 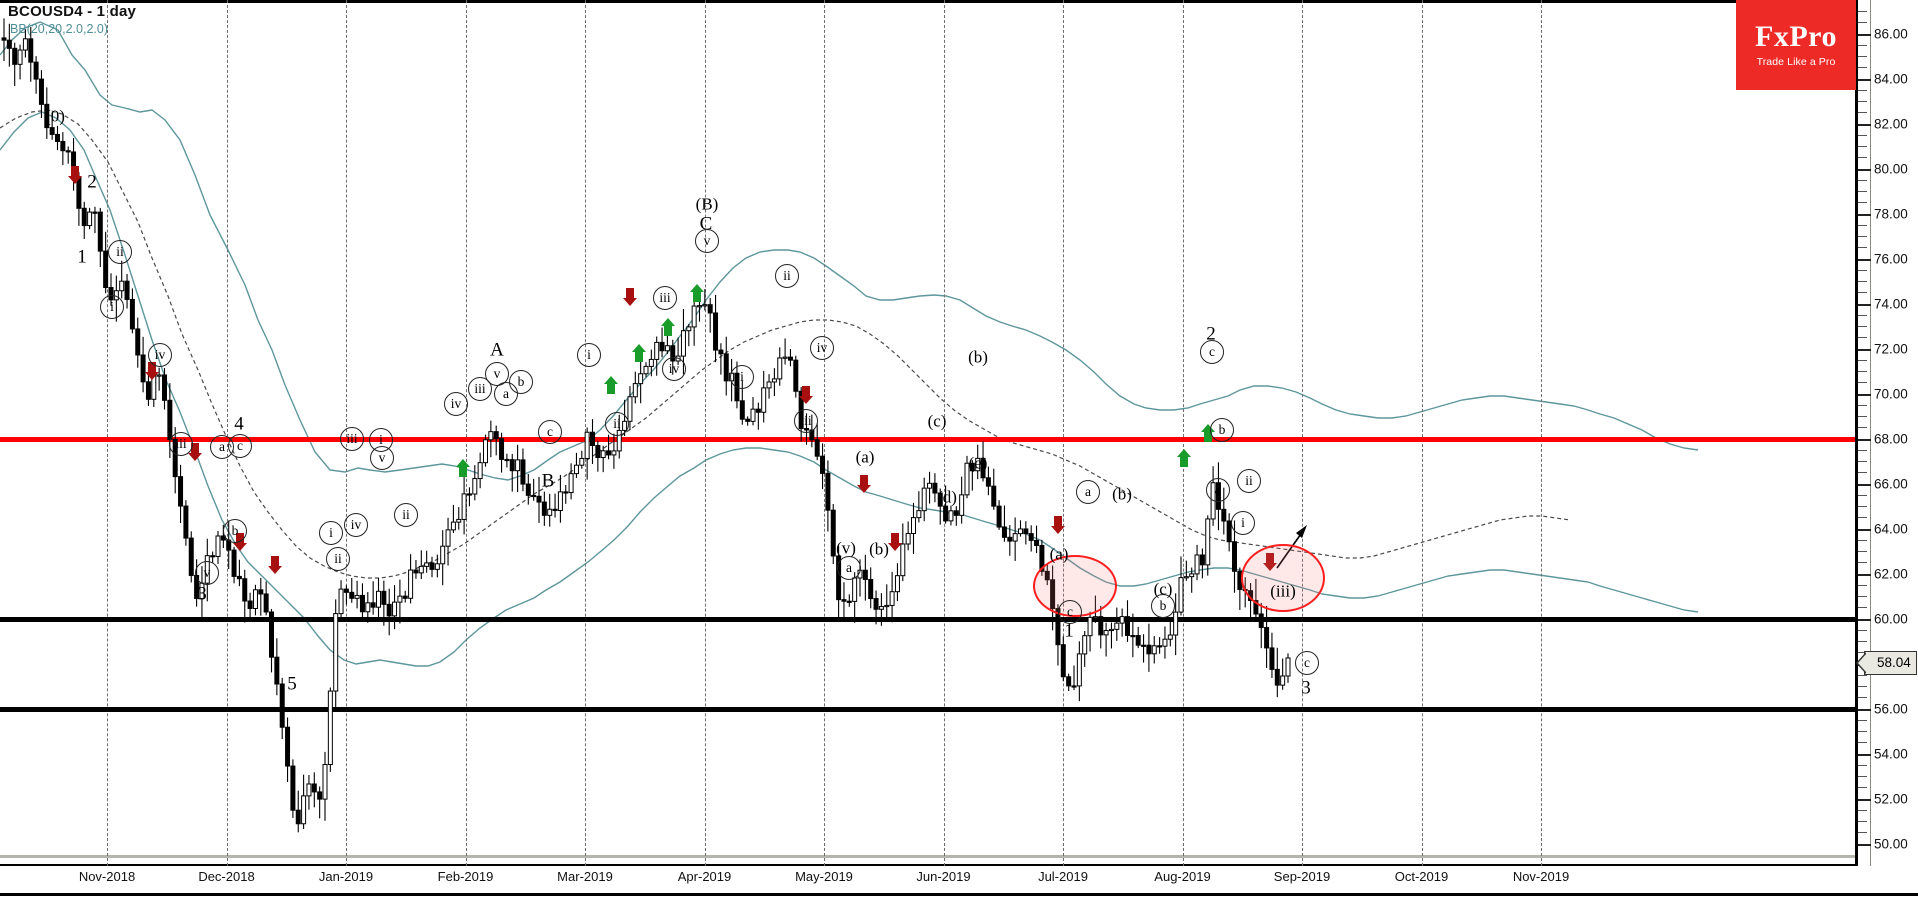 I want to click on wave-label-C-34: C, so click(x=706, y=224).